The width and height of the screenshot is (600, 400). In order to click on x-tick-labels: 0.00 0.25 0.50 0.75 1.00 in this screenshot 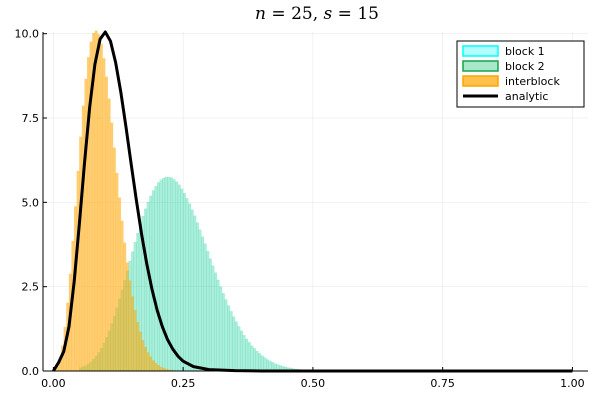, I will do `click(313, 383)`.